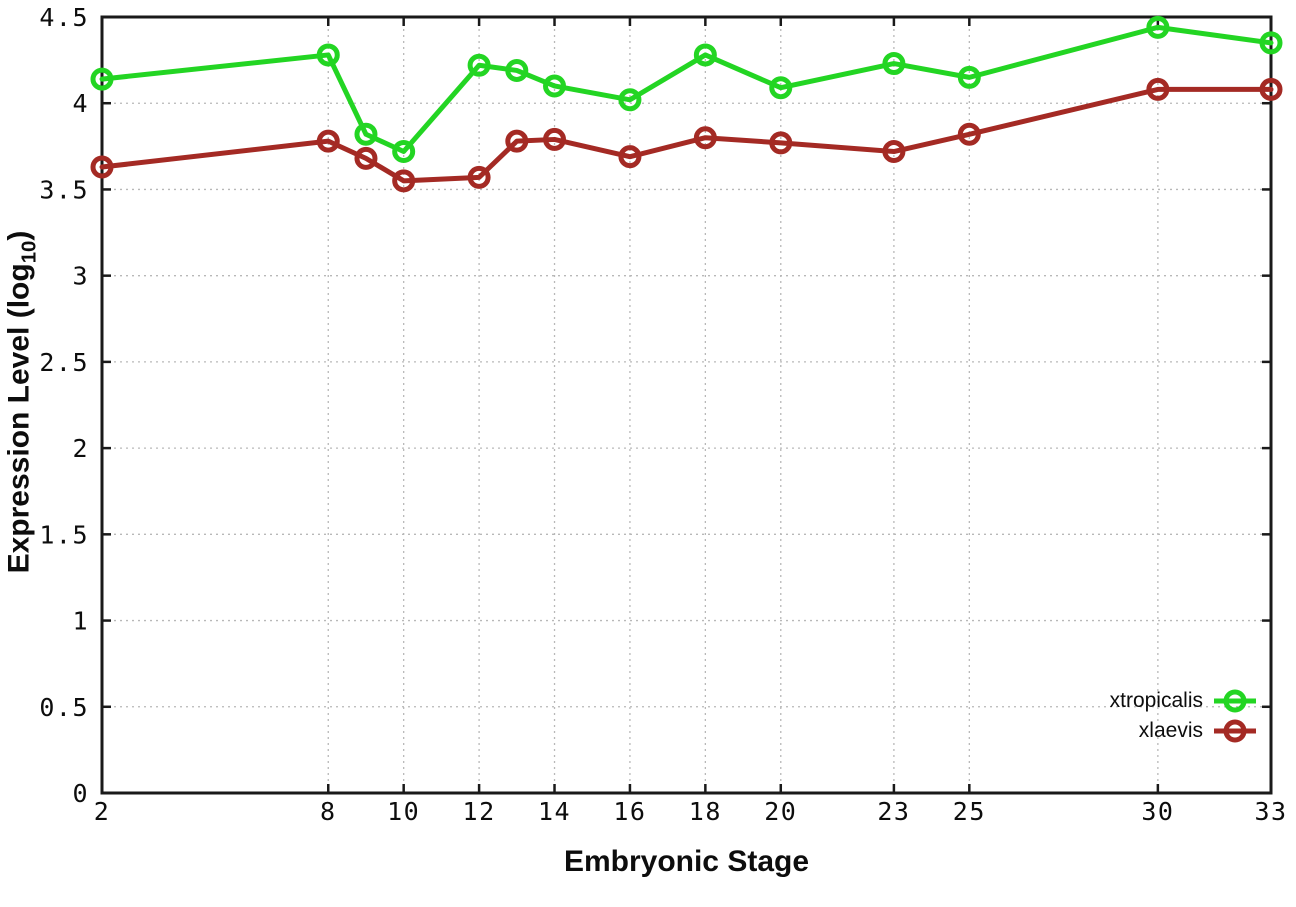  Describe the element at coordinates (29, 252) in the screenshot. I see `y-axis-title-subscript: 10` at that location.